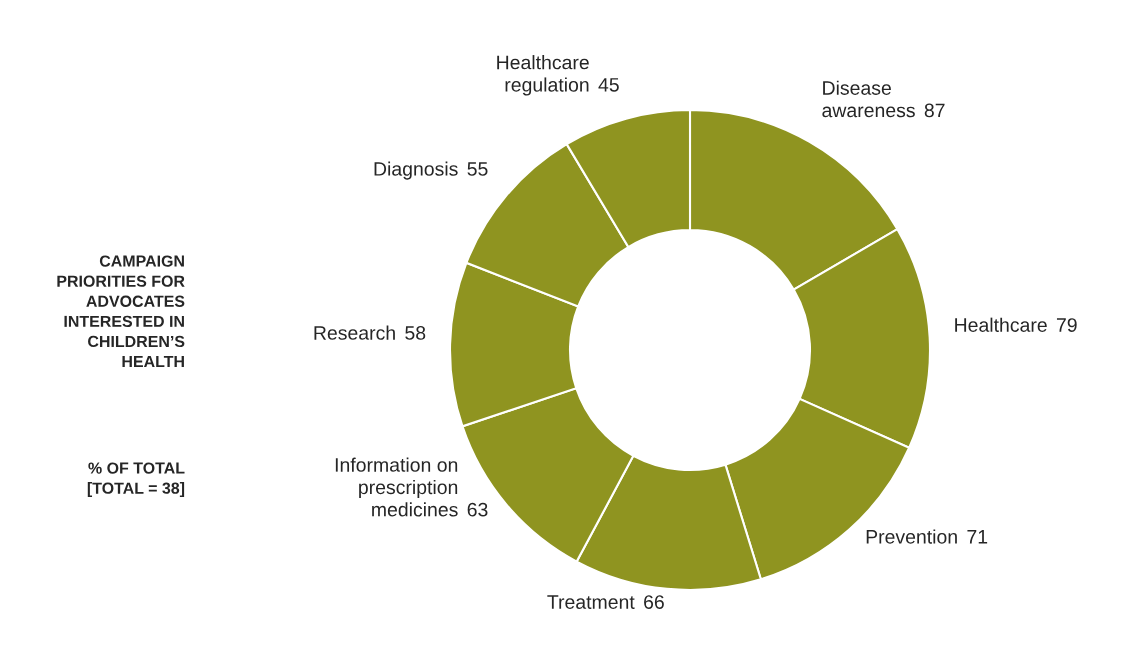  I want to click on data-label: 87, so click(934, 110).